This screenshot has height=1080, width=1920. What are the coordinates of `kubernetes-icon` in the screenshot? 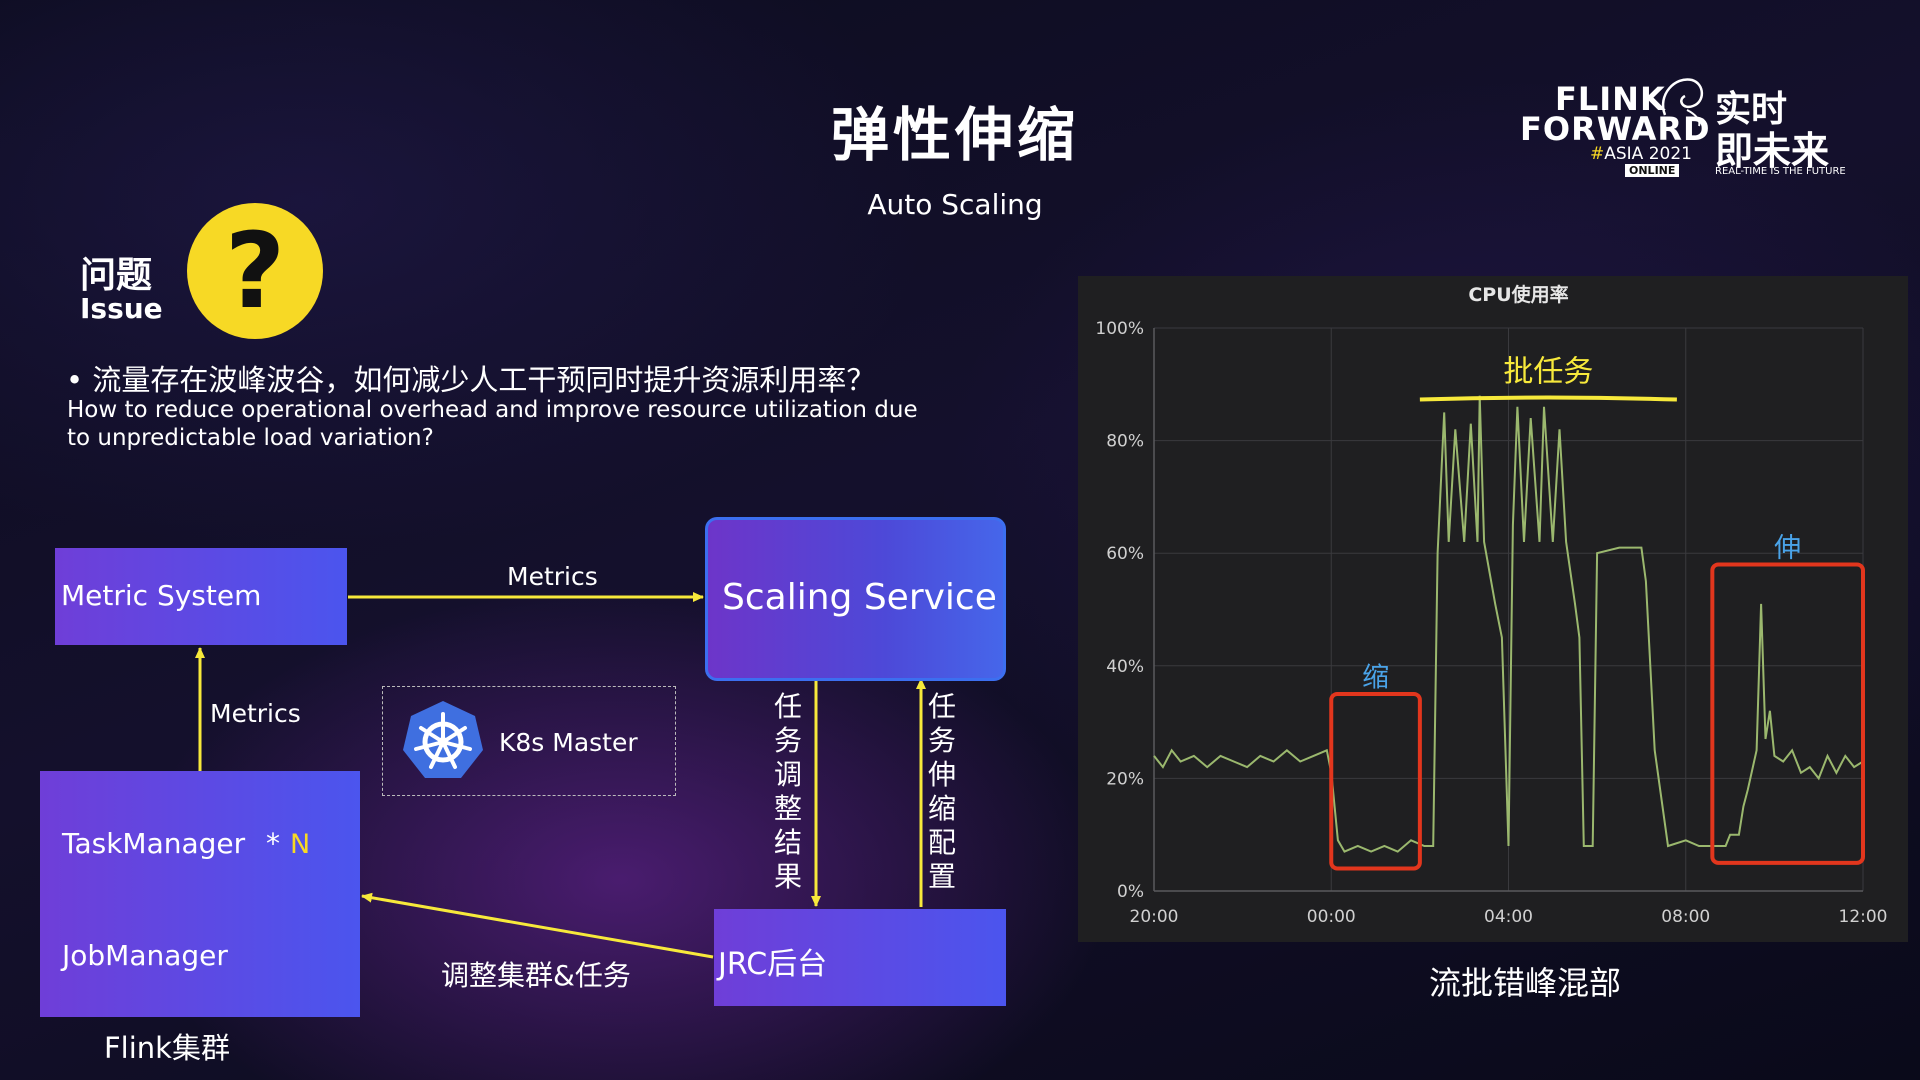 It's located at (443, 739).